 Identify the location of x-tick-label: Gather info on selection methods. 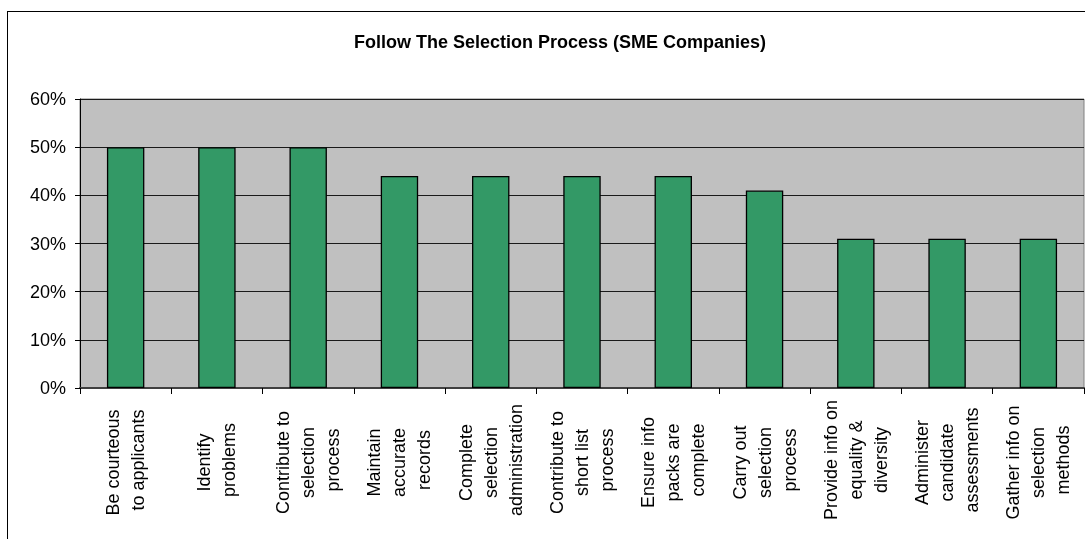
(1038, 460).